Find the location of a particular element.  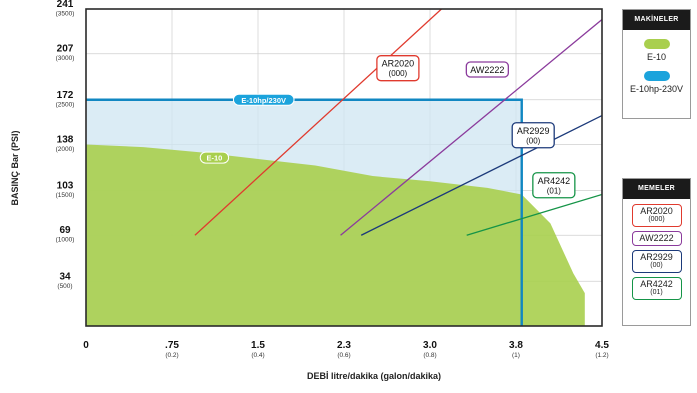

series-label-aw2222 is located at coordinates (487, 69).